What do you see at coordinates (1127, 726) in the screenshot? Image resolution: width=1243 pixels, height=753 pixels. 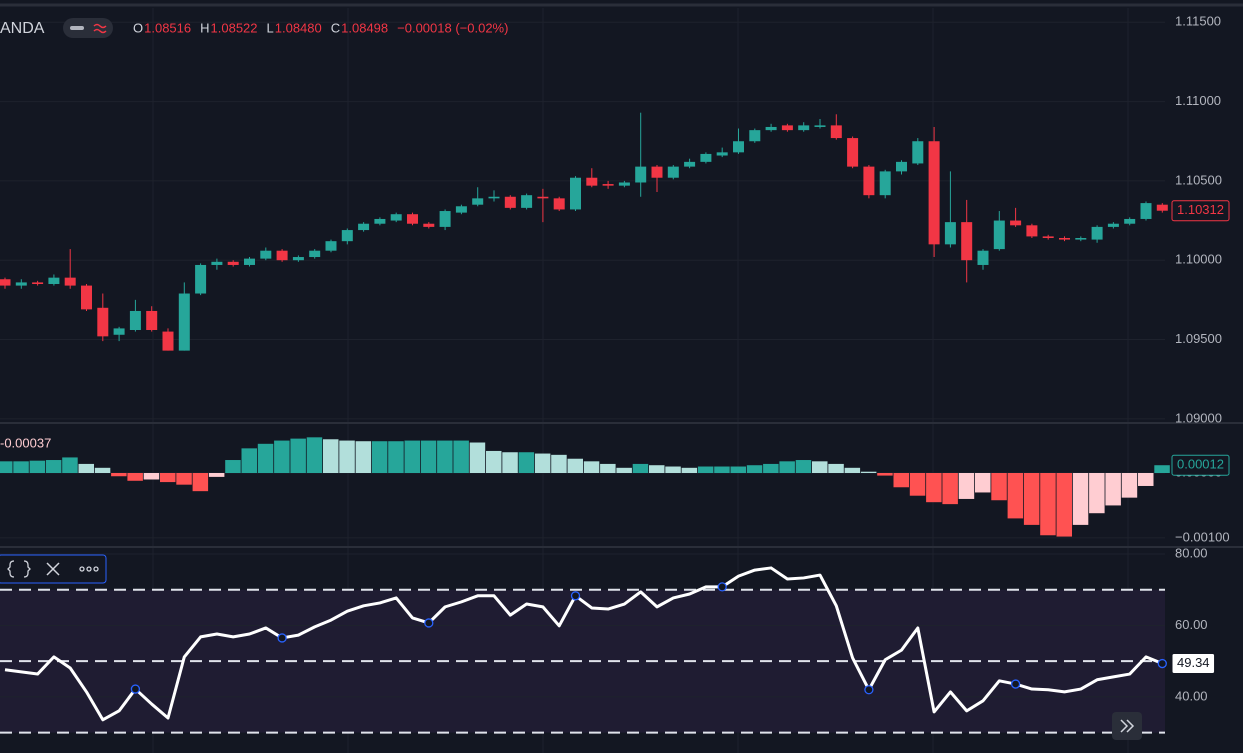 I see `scroll-button` at bounding box center [1127, 726].